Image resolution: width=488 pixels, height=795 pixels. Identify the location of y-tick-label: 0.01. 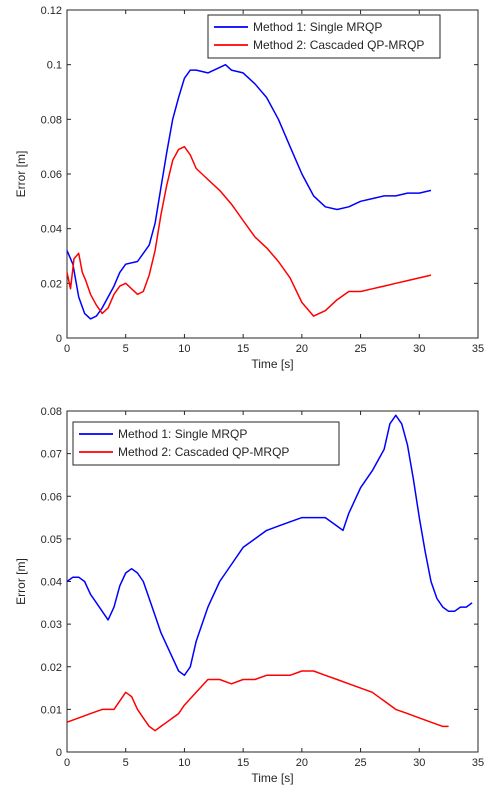
(51, 710).